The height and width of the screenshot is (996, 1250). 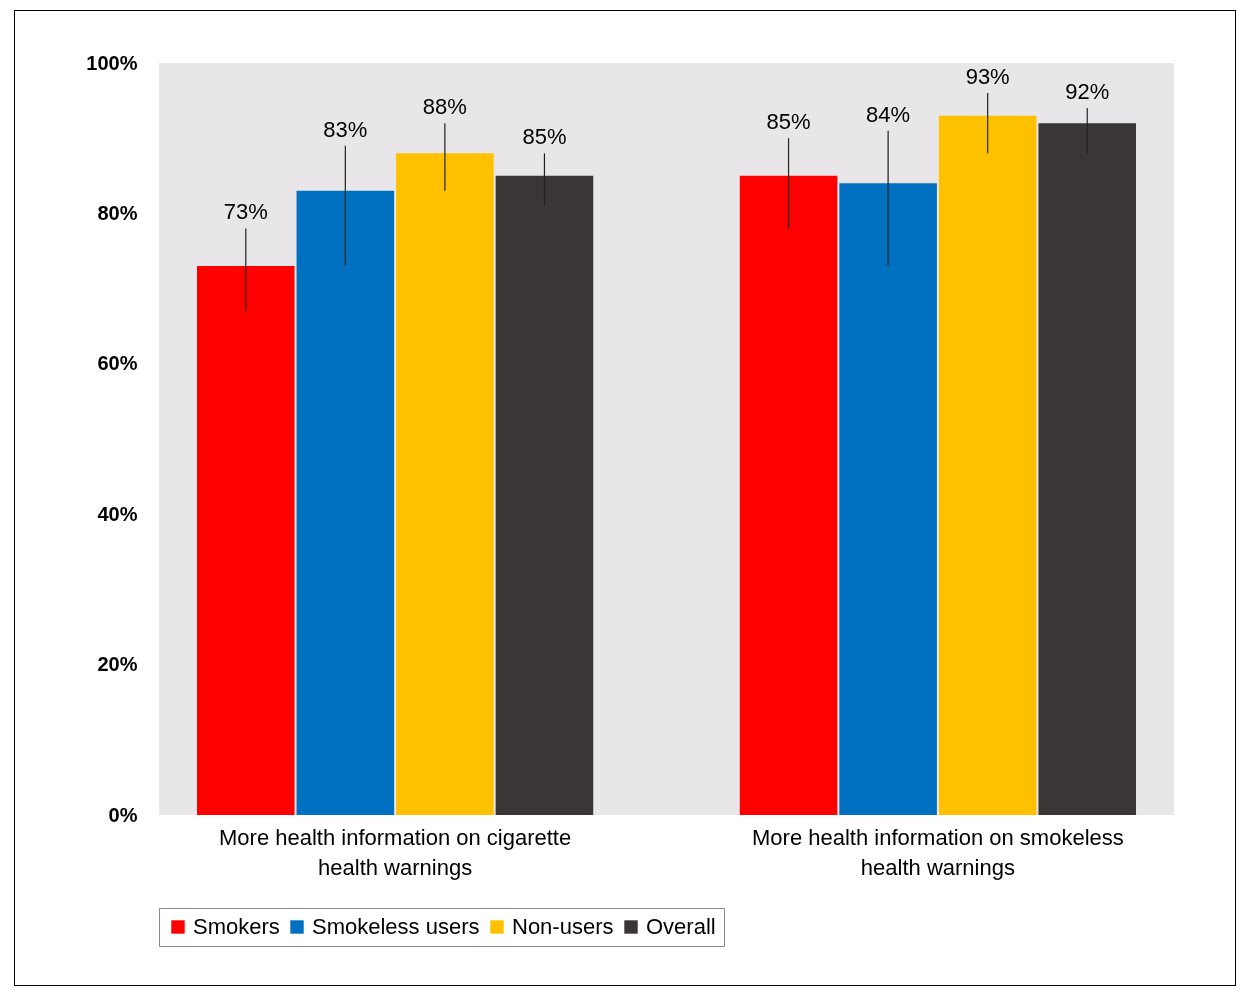 I want to click on y-tick-label: 0%, so click(x=123, y=814).